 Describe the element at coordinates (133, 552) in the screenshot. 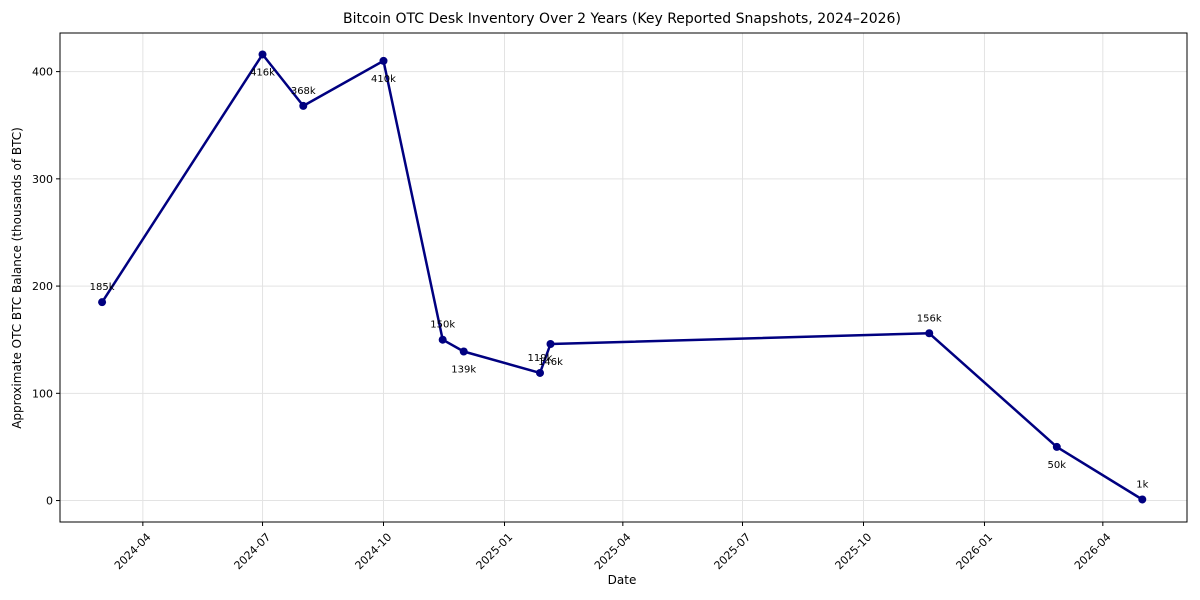

I see `x-tick-label: 2024-04` at that location.